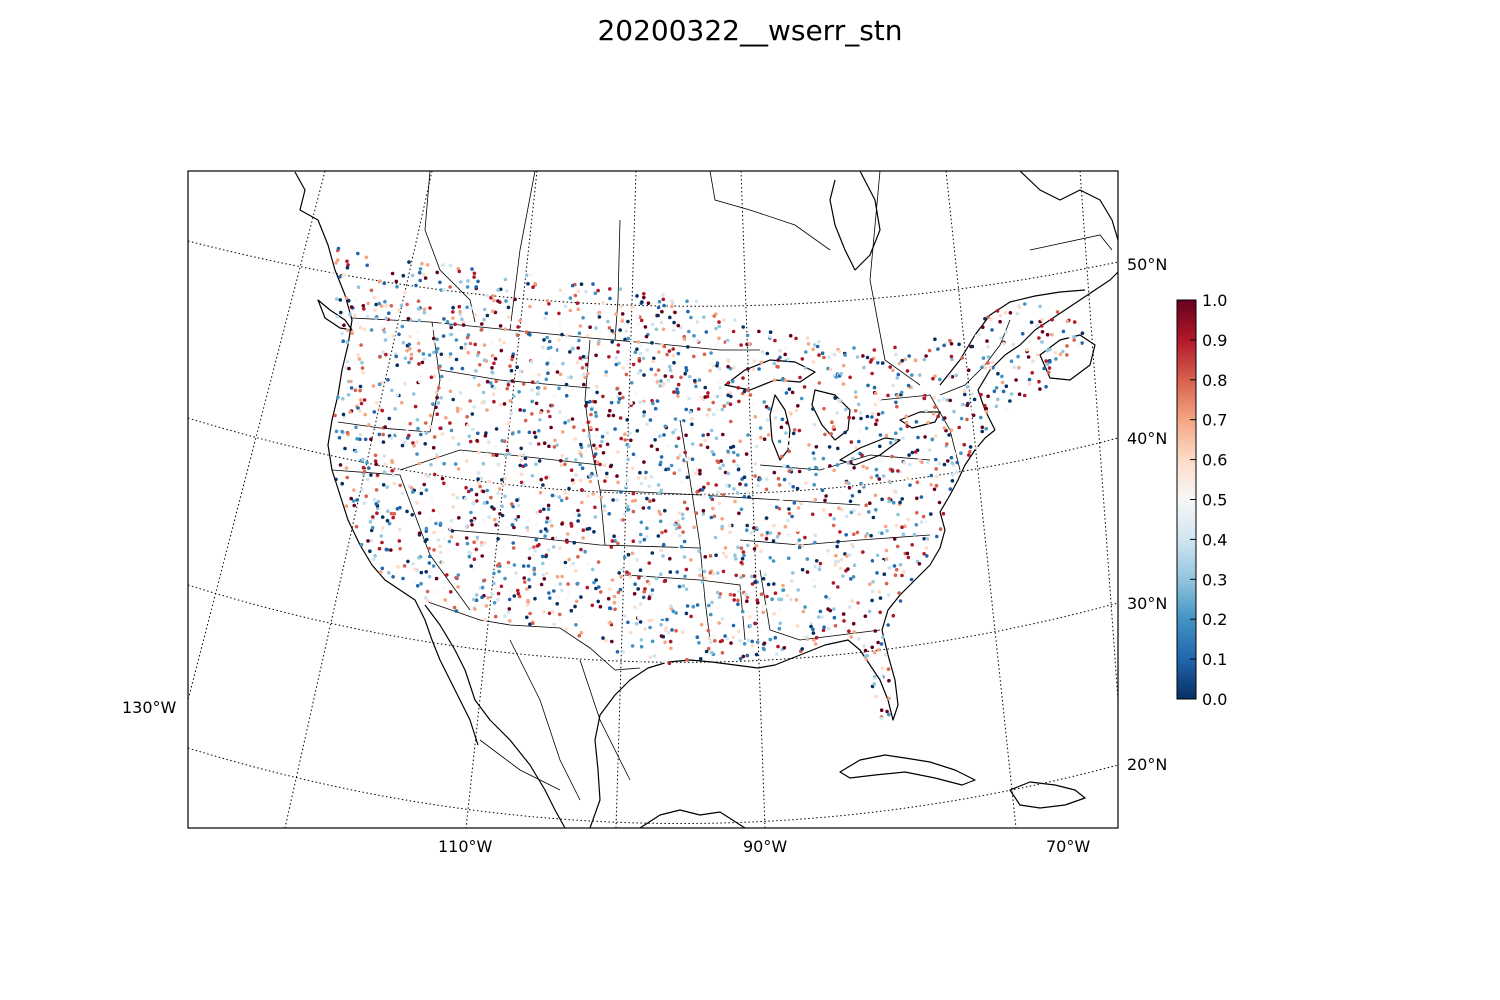 The width and height of the screenshot is (1500, 1000). Describe the element at coordinates (1214, 579) in the screenshot. I see `colorbar-tick-label: 0.3` at that location.